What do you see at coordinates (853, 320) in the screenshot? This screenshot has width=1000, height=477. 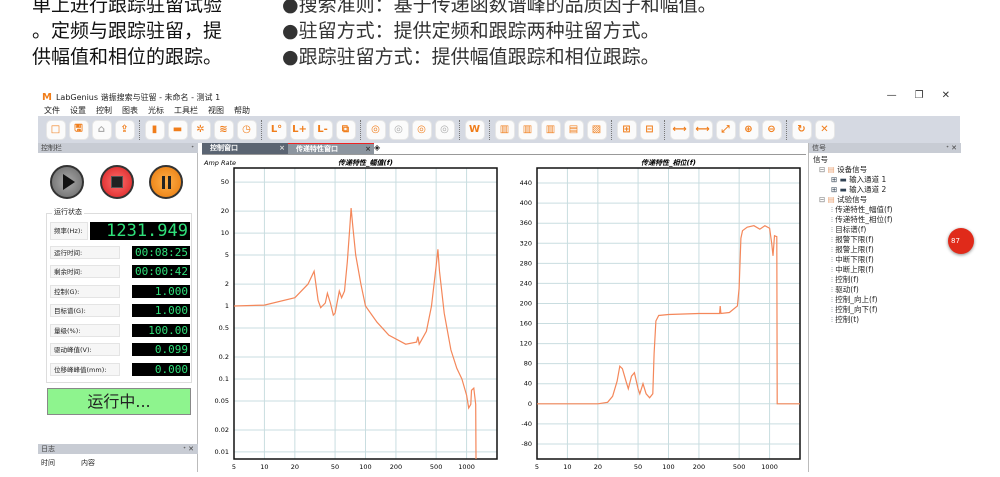 I see `tree-item: ⫶ 控制(t)` at bounding box center [853, 320].